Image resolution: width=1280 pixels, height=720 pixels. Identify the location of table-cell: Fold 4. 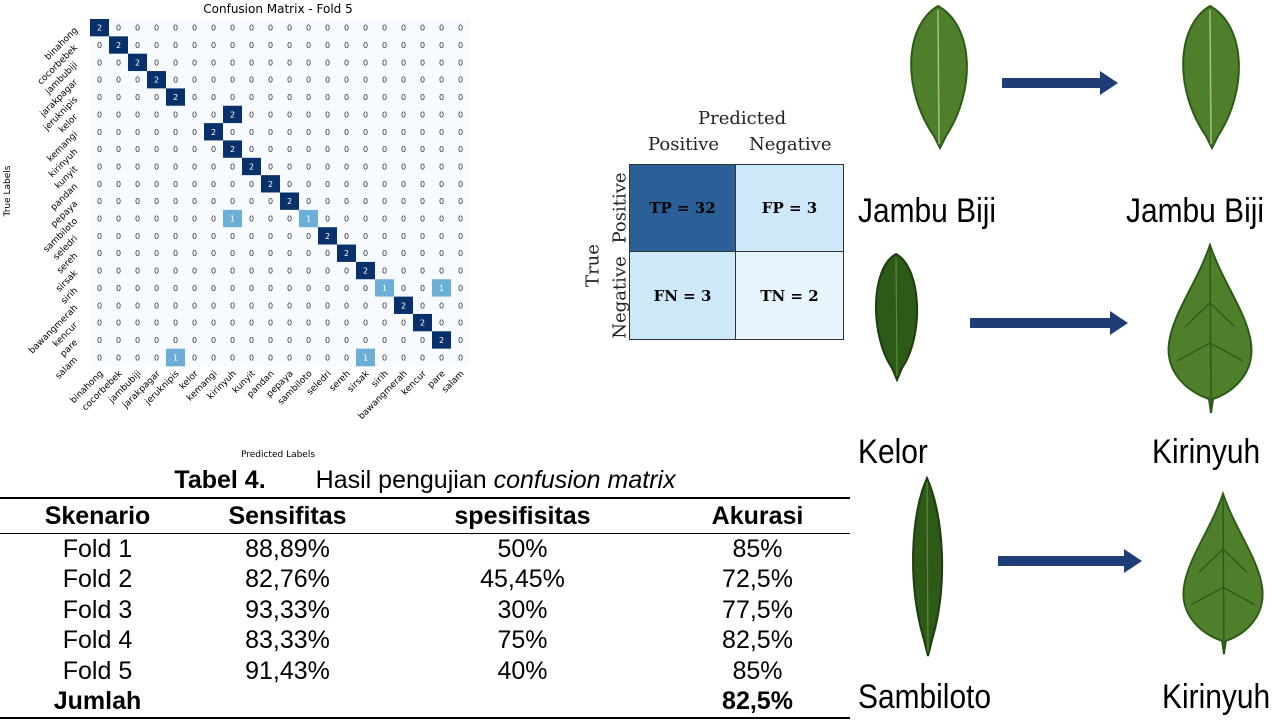
(97, 640).